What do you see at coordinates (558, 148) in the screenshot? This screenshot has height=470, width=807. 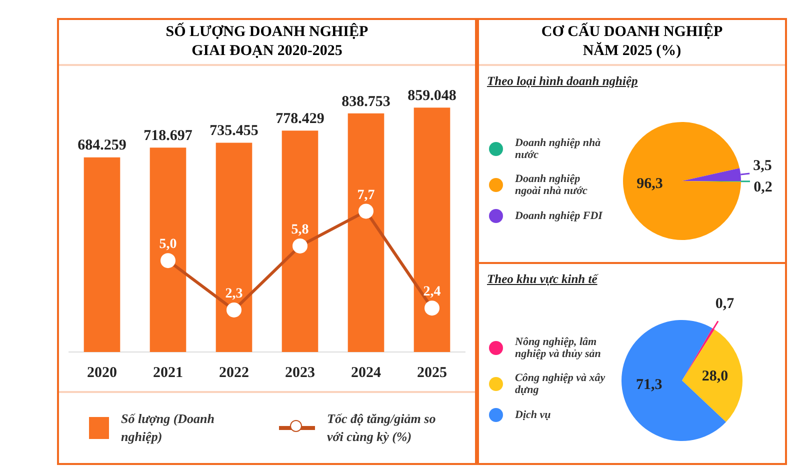 I see `legend-label: Doanh nghiệp nhà nước` at bounding box center [558, 148].